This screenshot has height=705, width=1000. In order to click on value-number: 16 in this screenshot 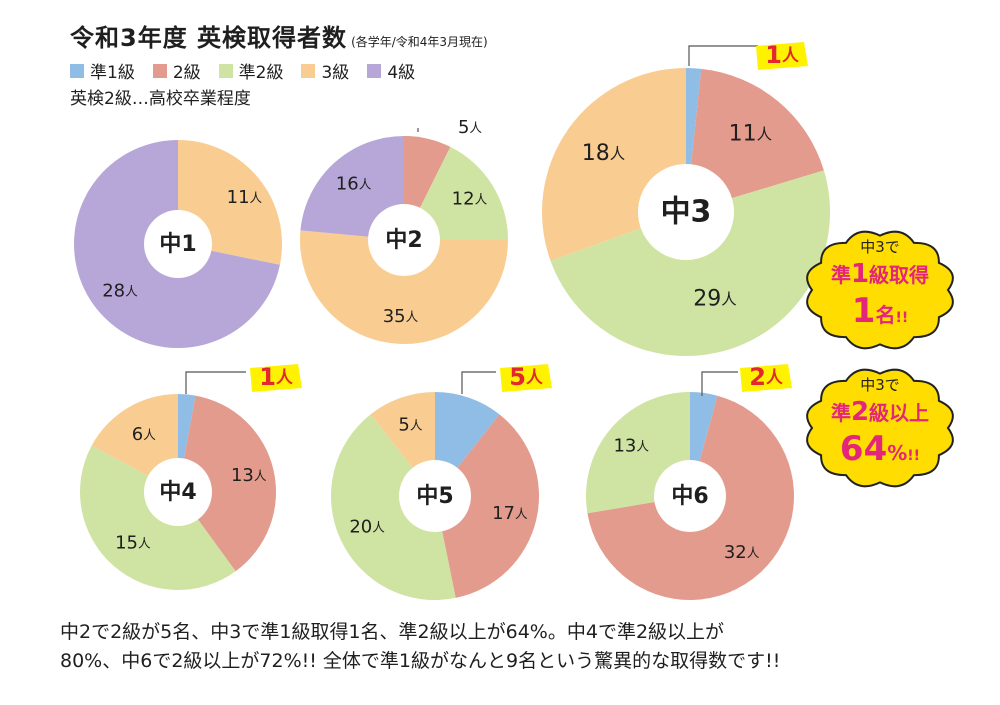, I will do `click(347, 184)`.